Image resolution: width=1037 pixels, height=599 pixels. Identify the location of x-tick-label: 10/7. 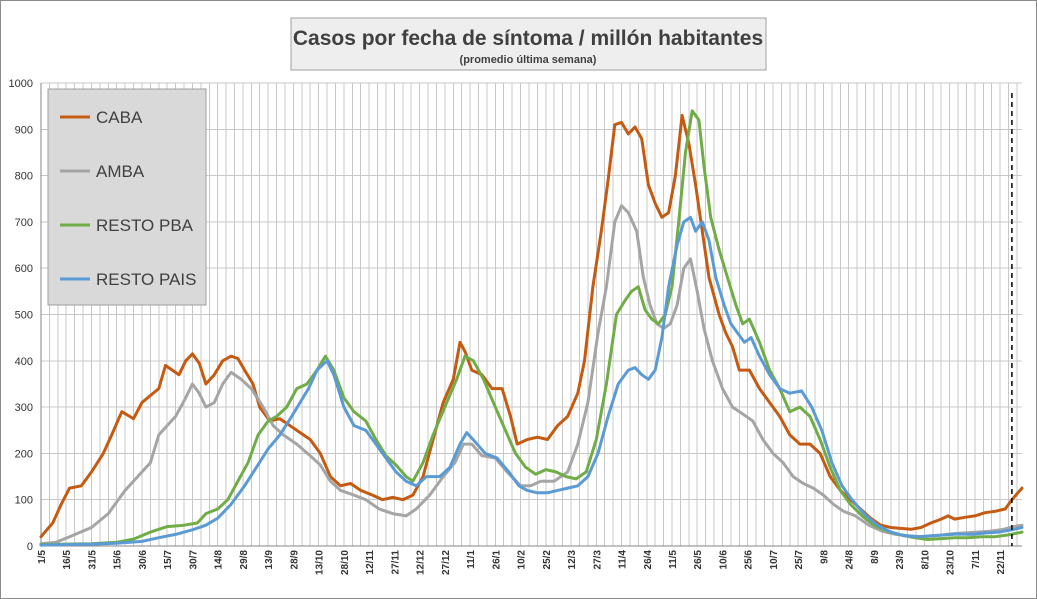
(774, 560).